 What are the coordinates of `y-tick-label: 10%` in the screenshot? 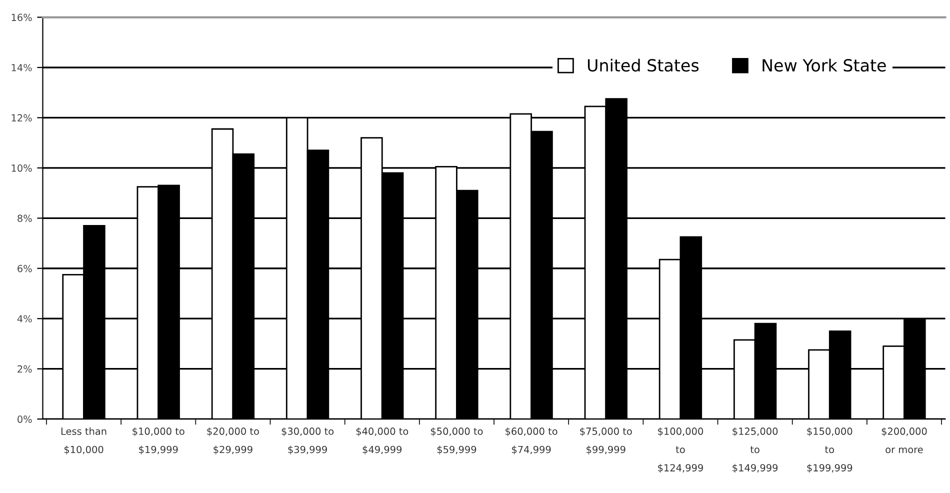 It's located at (22, 168).